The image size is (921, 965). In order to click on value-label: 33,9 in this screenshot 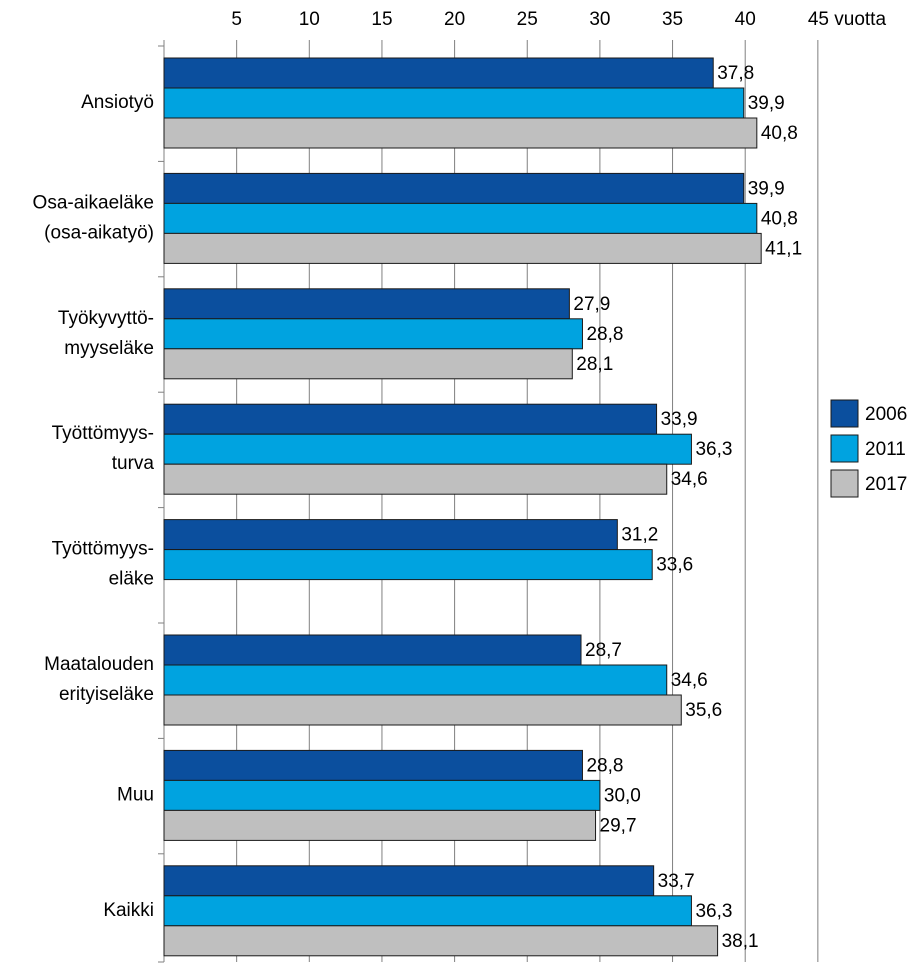, I will do `click(679, 419)`.